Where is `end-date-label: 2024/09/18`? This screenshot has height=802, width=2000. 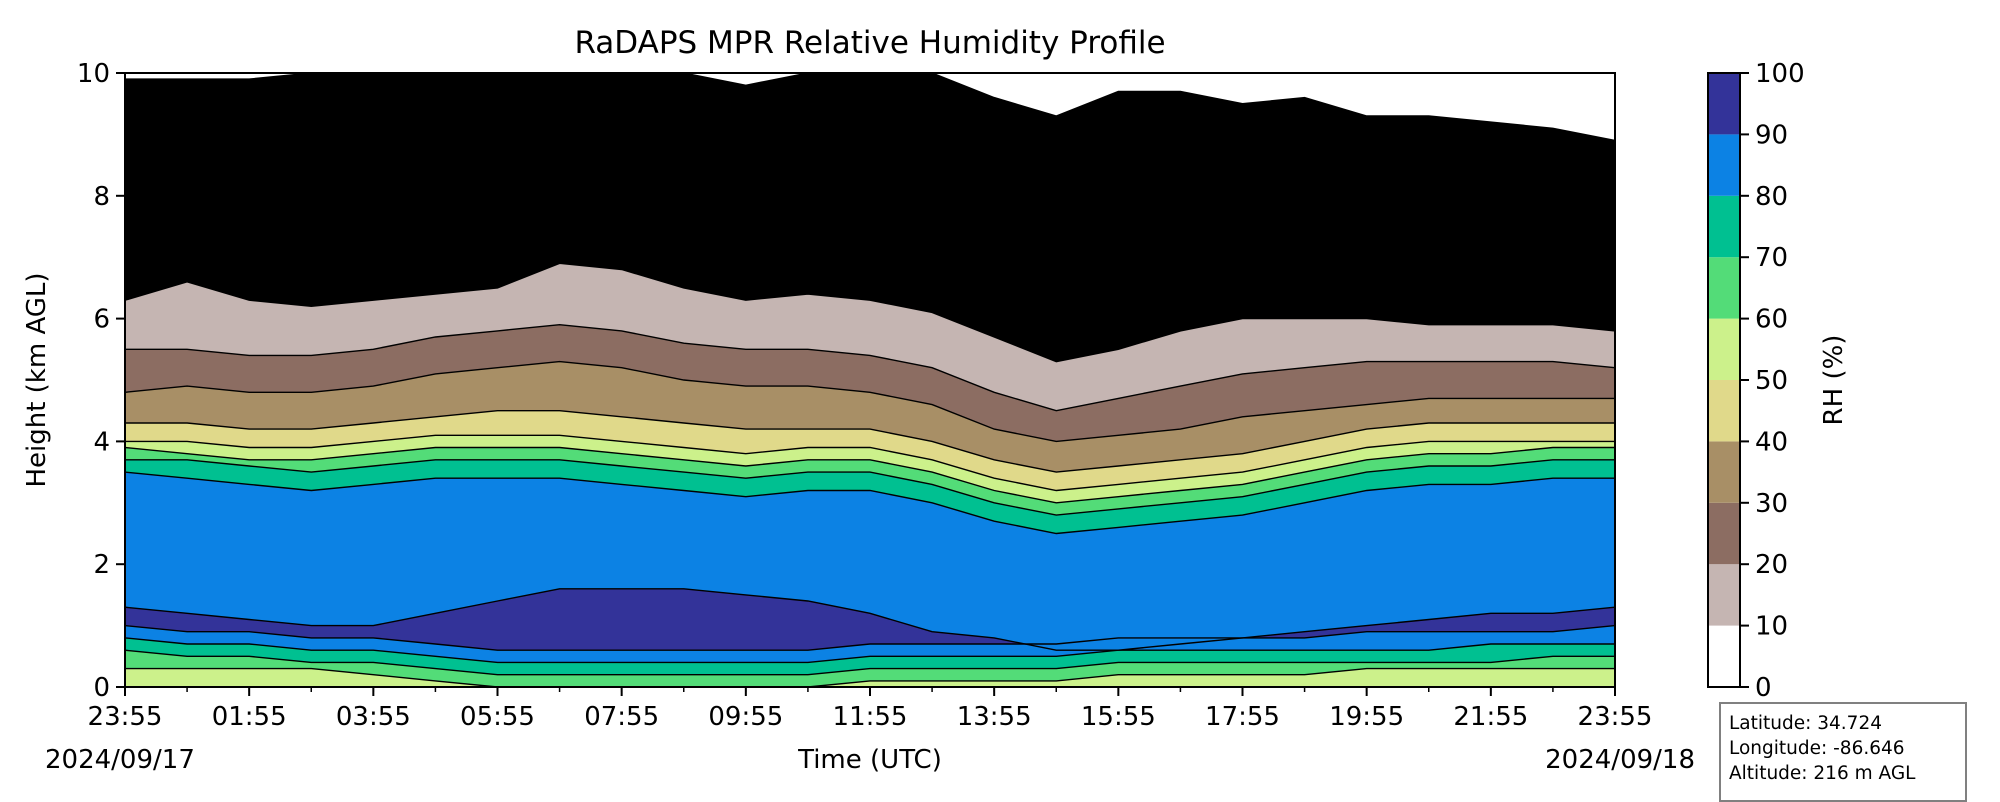
end-date-label: 2024/09/18 is located at coordinates (1620, 760).